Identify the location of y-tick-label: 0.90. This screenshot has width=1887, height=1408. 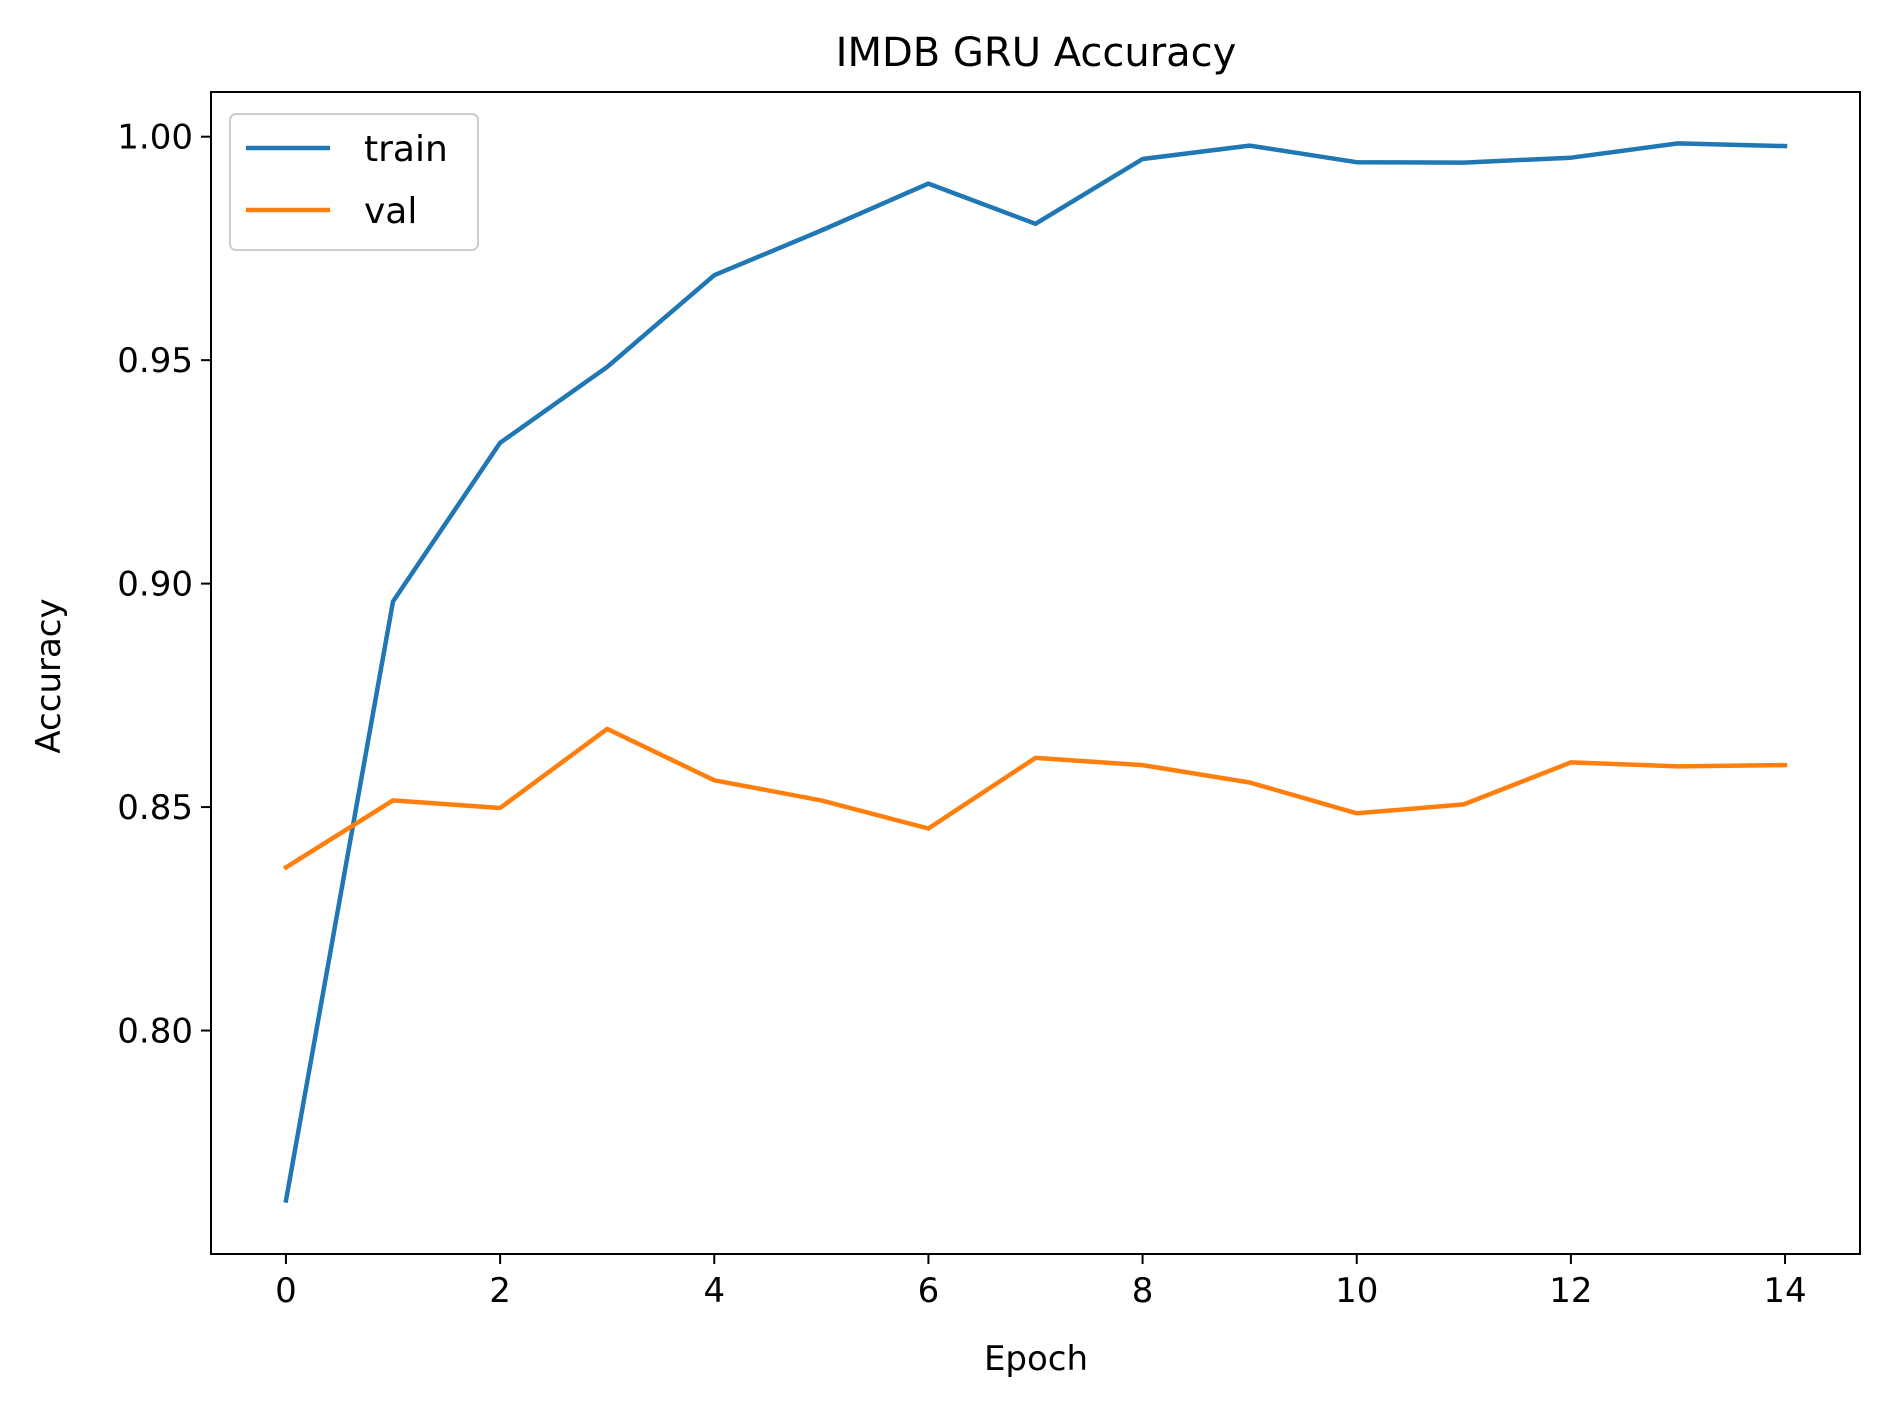
(155, 585).